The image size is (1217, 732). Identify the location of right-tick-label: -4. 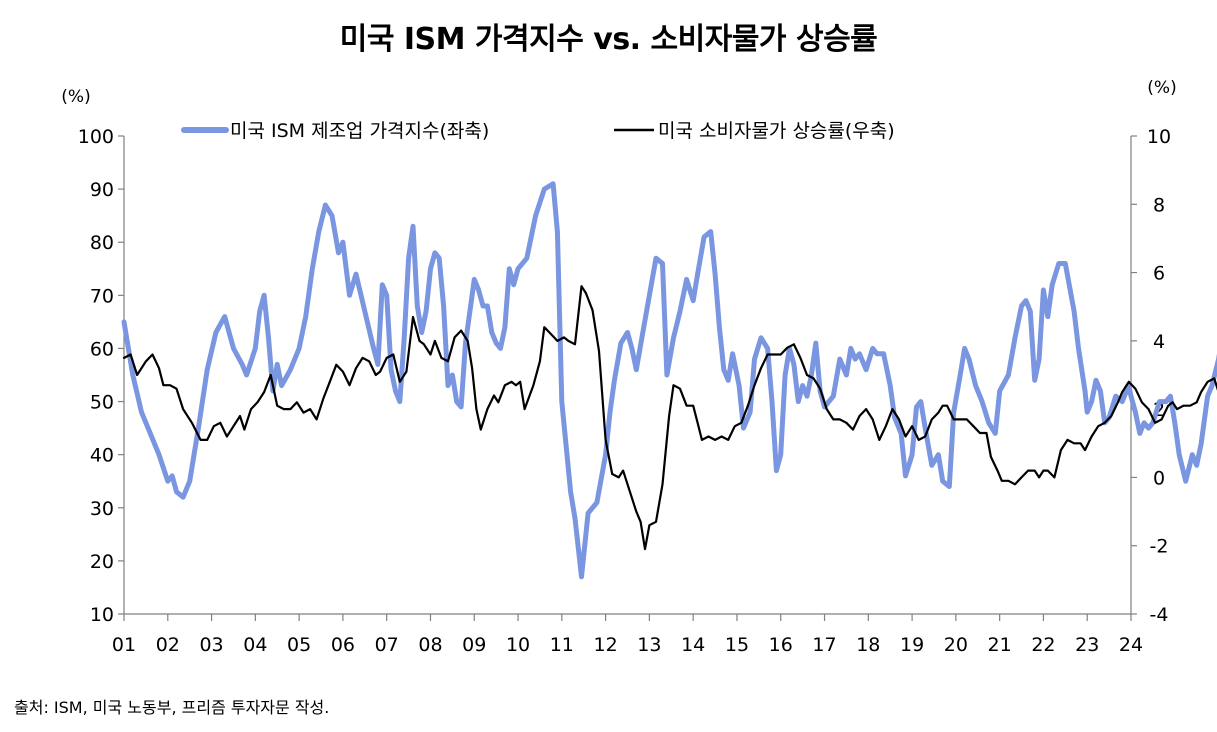
(1159, 615).